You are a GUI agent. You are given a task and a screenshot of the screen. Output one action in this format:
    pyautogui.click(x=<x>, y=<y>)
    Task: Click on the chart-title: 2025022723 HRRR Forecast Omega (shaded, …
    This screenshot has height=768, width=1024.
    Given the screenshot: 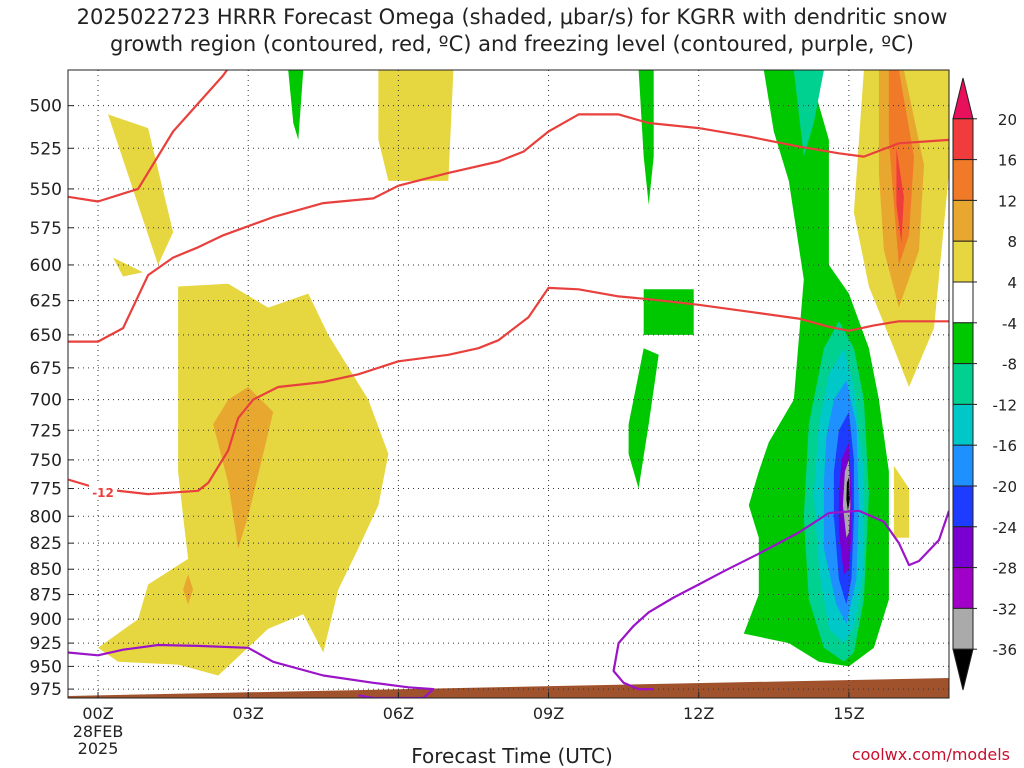 What is the action you would take?
    pyautogui.click(x=512, y=31)
    